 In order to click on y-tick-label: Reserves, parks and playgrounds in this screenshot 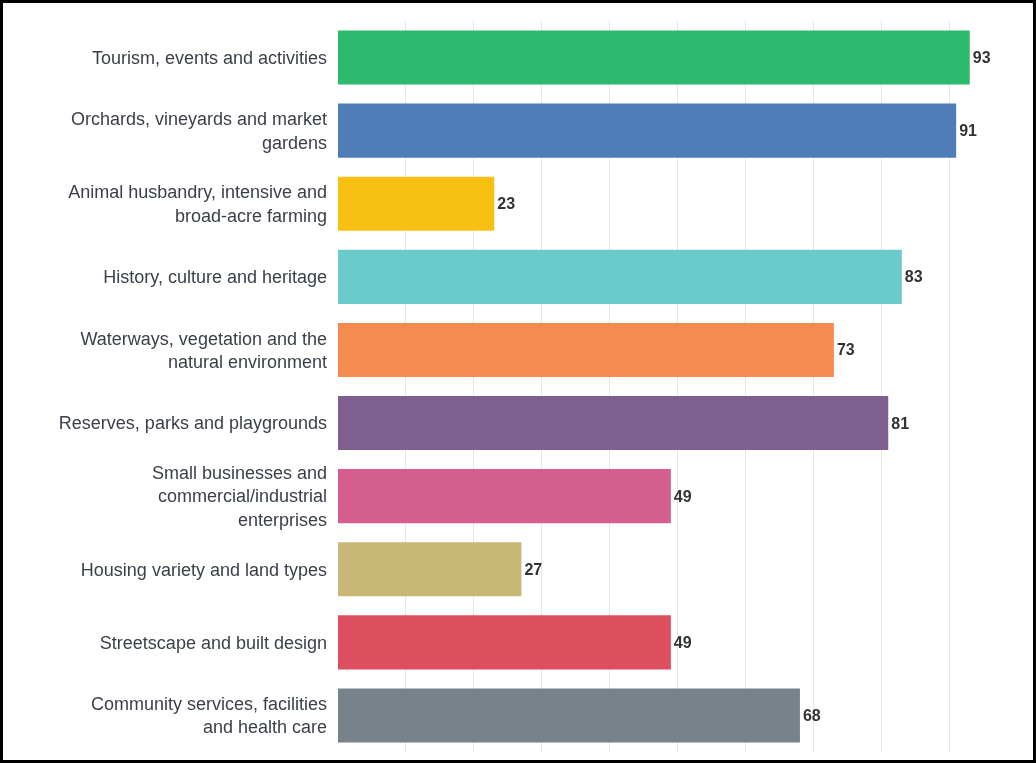, I will do `click(192, 423)`.